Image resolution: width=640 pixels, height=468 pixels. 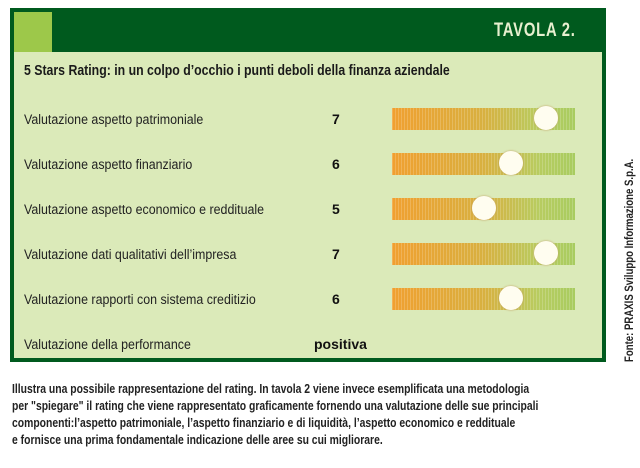 What do you see at coordinates (308, 164) in the screenshot?
I see `rating-row: Valutazione aspetto finanziario 6` at bounding box center [308, 164].